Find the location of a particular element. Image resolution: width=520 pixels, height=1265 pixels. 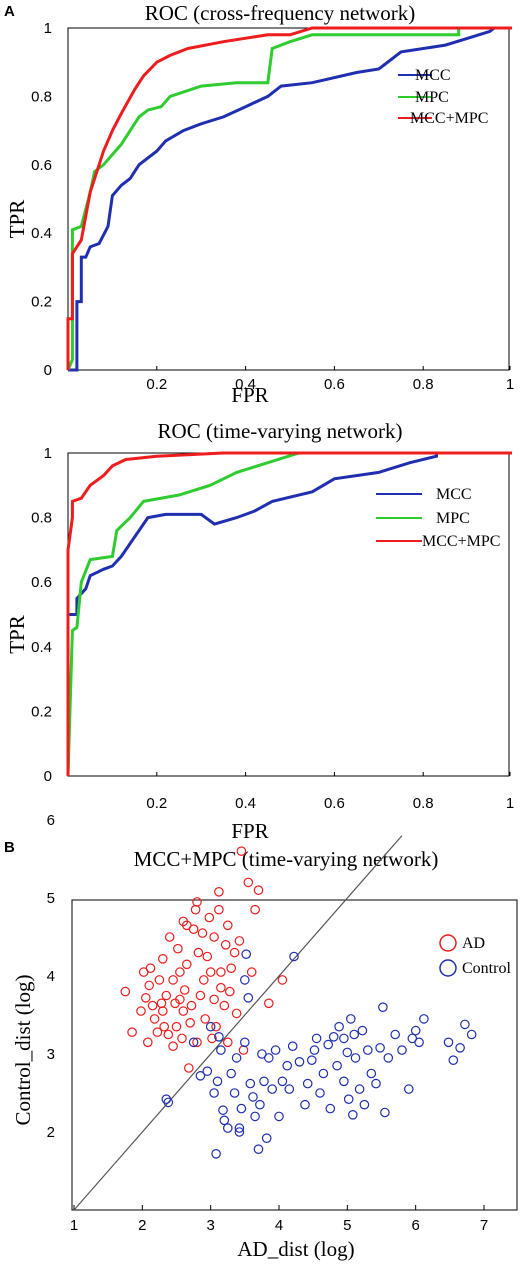

legend-label: AD is located at coordinates (473, 943).